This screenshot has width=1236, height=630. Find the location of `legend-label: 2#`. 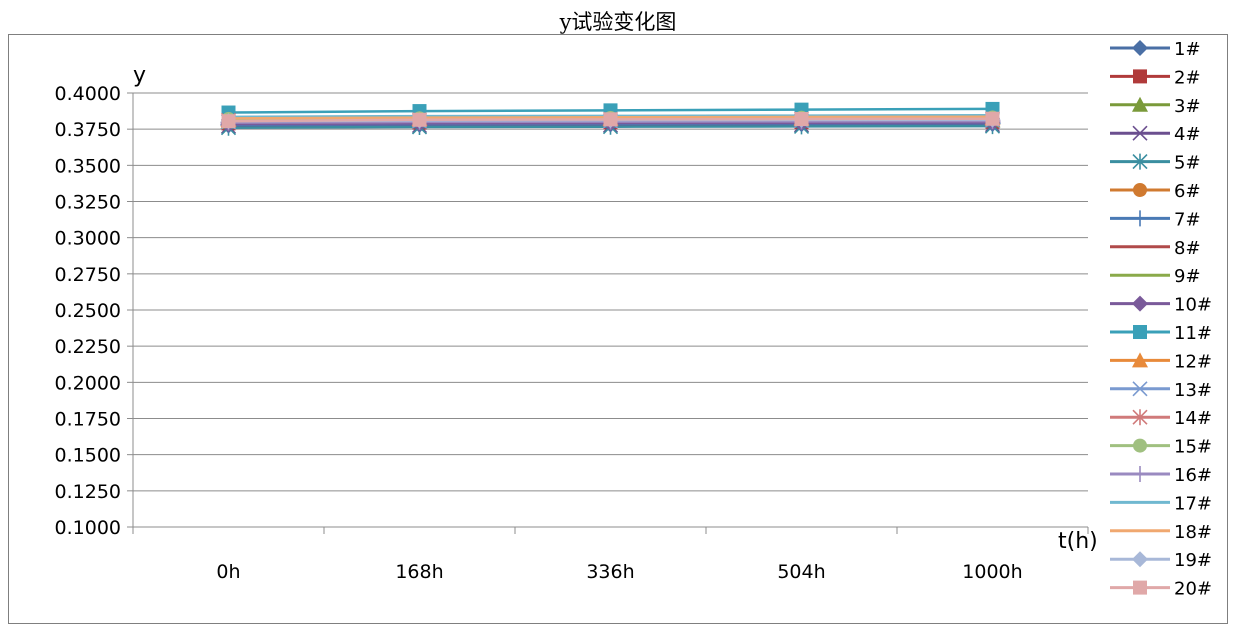

legend-label: 2# is located at coordinates (1187, 77).